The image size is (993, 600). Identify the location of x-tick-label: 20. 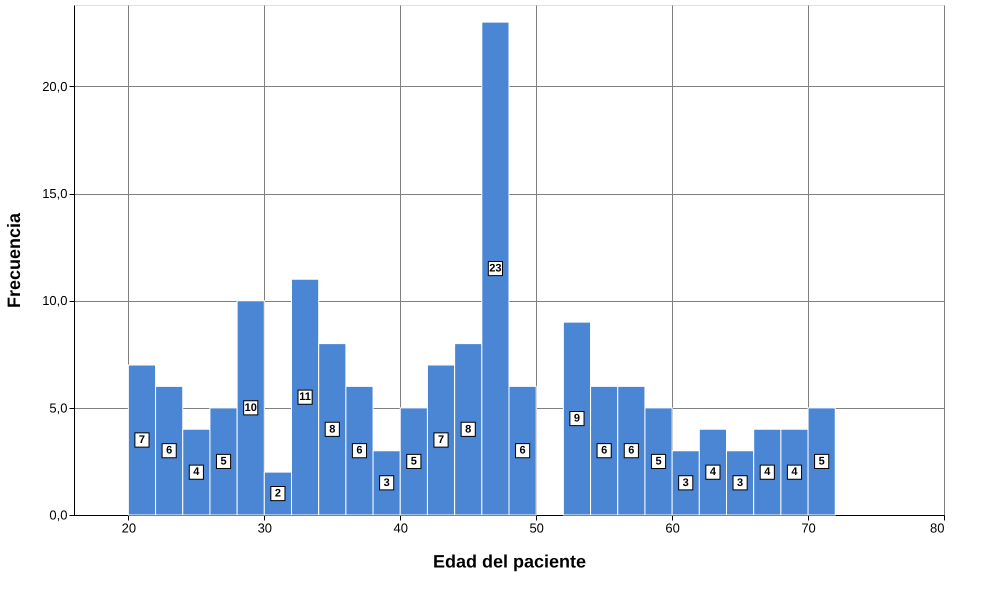
(129, 528).